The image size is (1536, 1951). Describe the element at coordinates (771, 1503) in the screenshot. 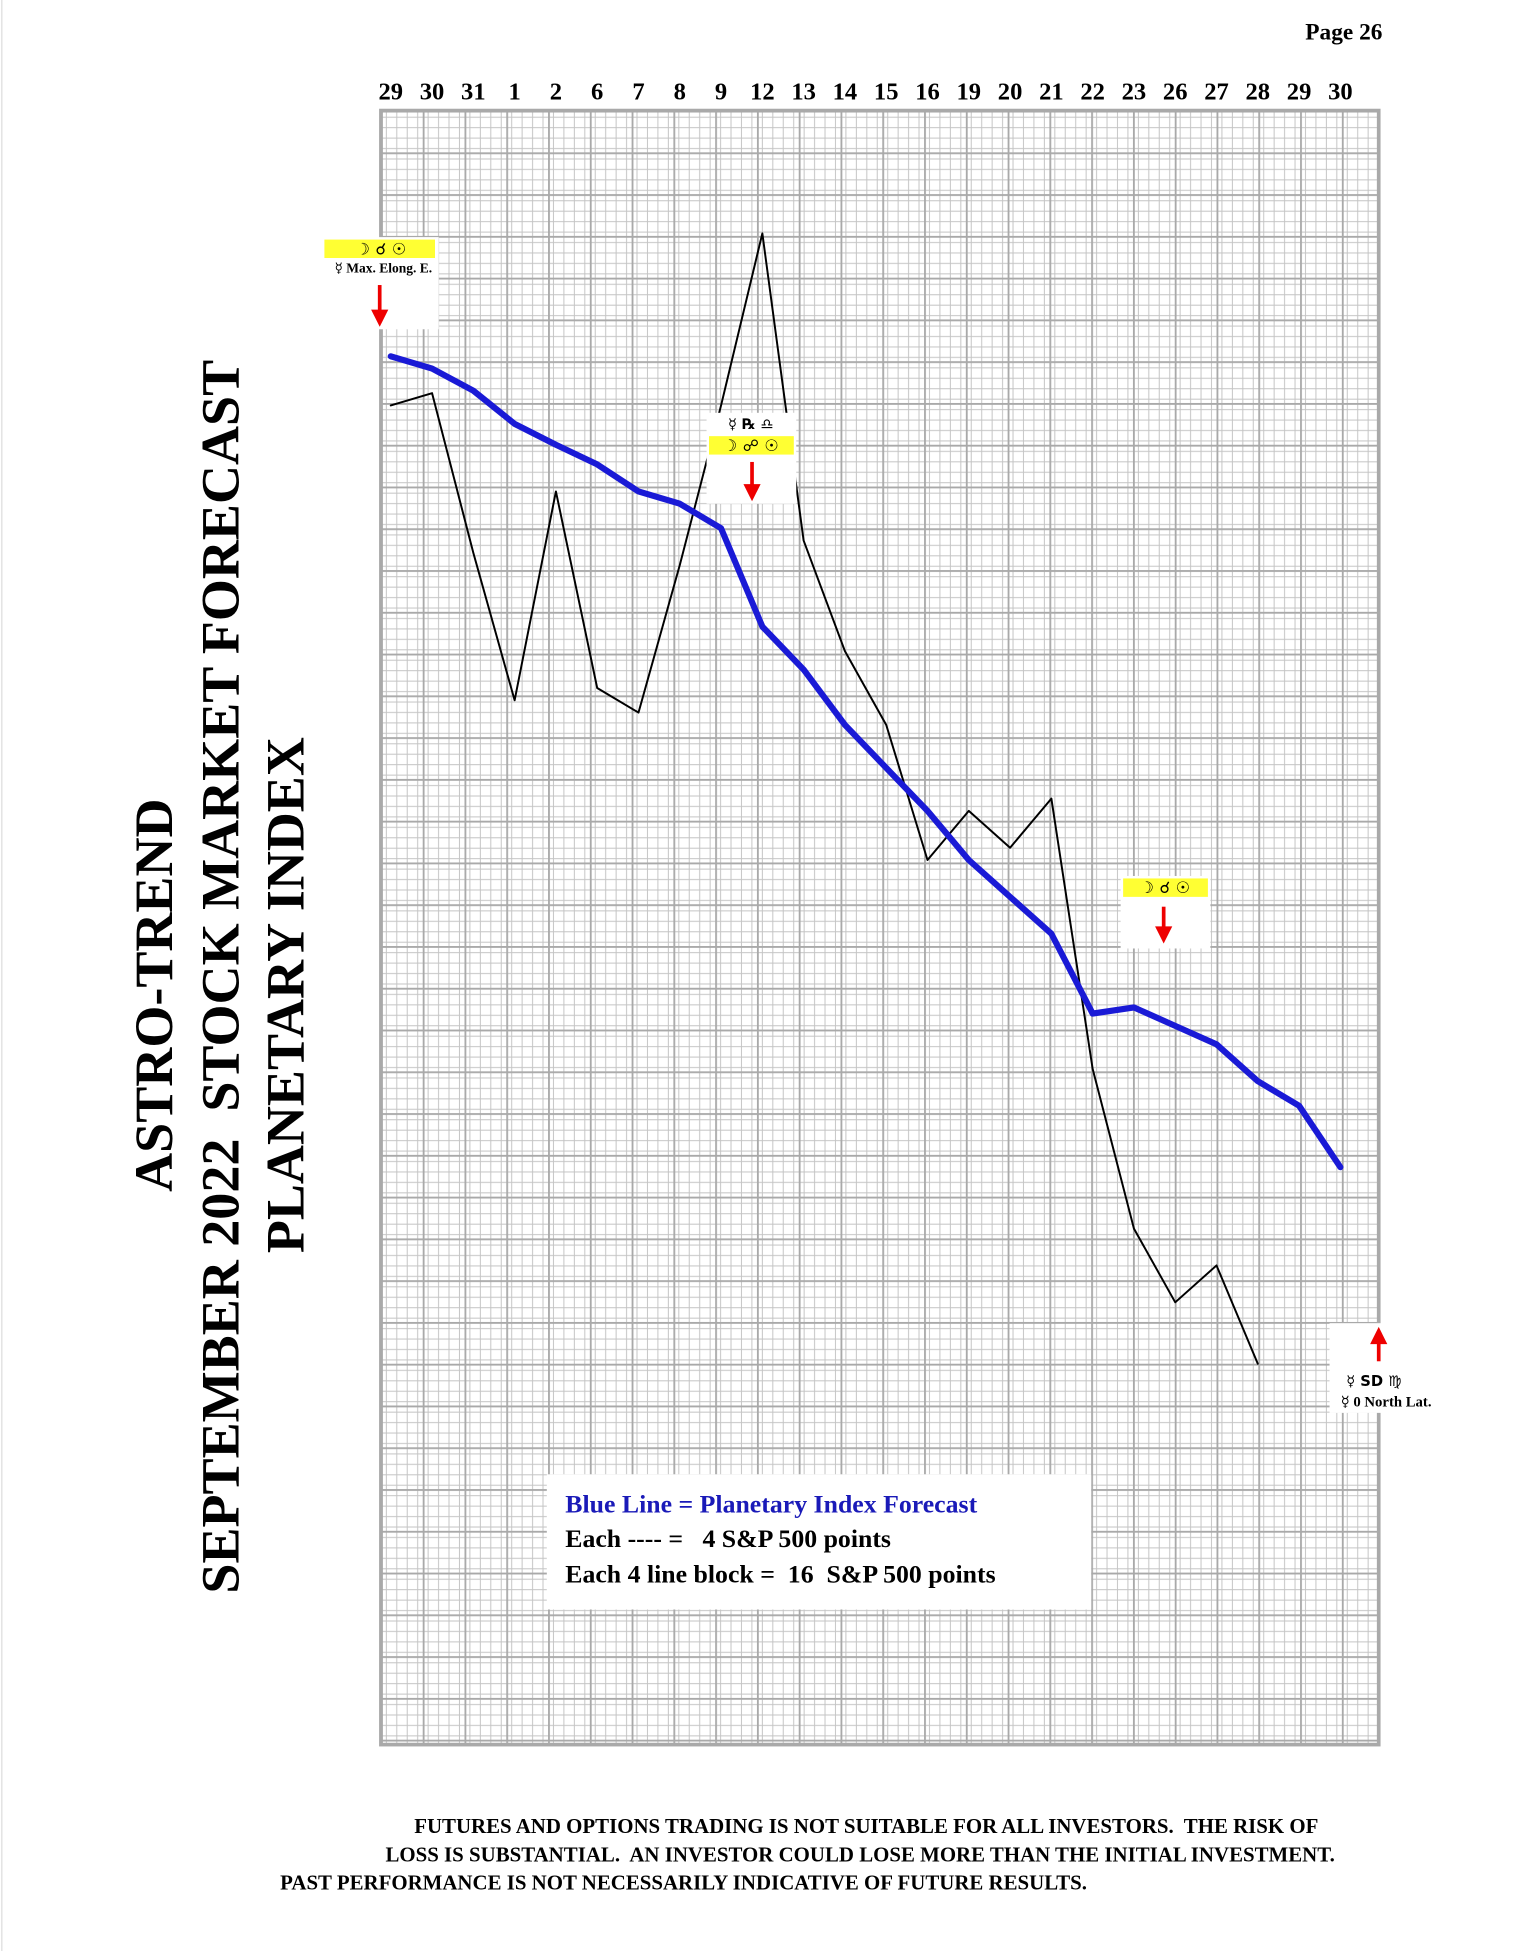

I see `legend-line: Blue Line = Planetary Index Forecast` at that location.